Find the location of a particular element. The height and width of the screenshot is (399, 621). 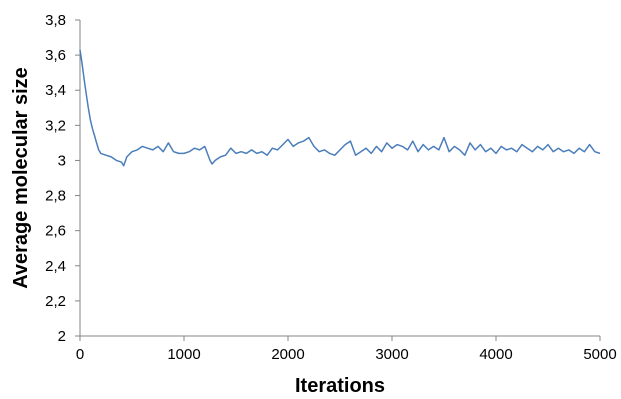

x-axis-ticks: 0 1000 2000 3000 4000 5000 is located at coordinates (346, 349).